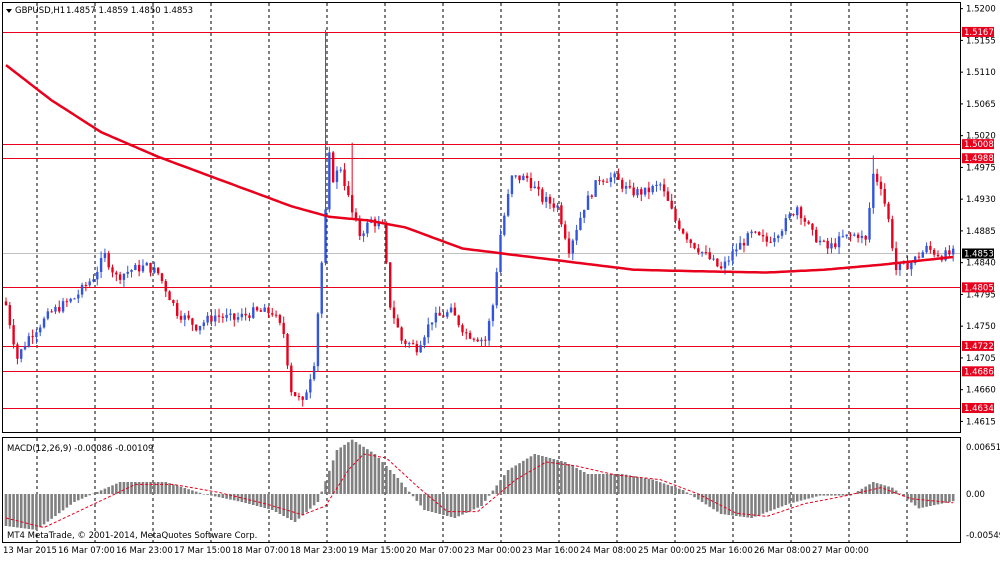 This screenshot has width=1000, height=562. I want to click on macd-tick-zero: 0.00, so click(975, 495).